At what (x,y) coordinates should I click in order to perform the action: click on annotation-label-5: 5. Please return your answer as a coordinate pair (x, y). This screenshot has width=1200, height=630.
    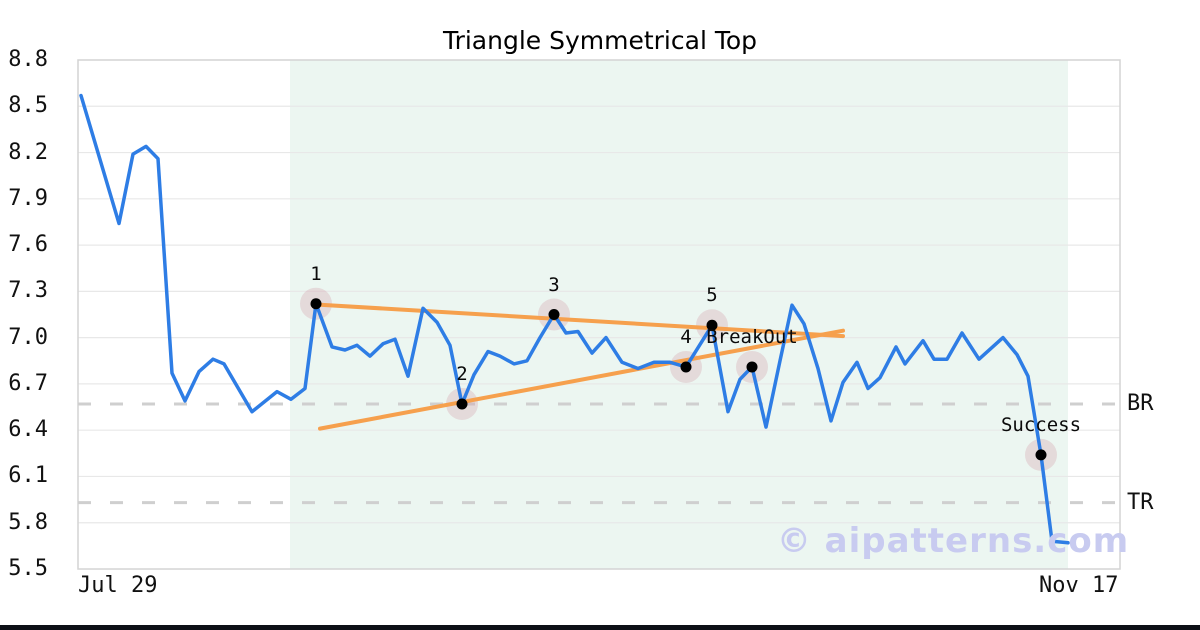
    Looking at the image, I should click on (712, 295).